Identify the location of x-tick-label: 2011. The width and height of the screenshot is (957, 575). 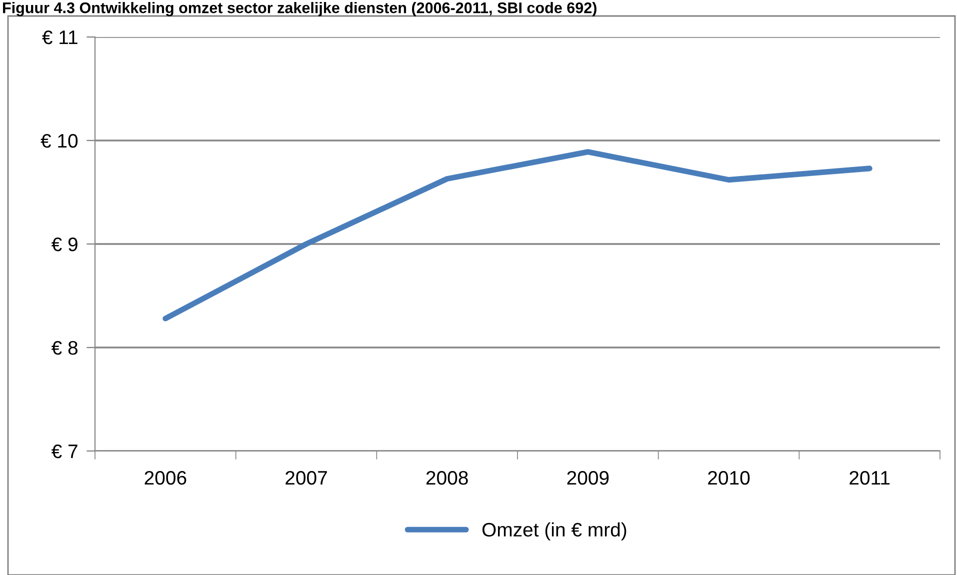
(870, 477).